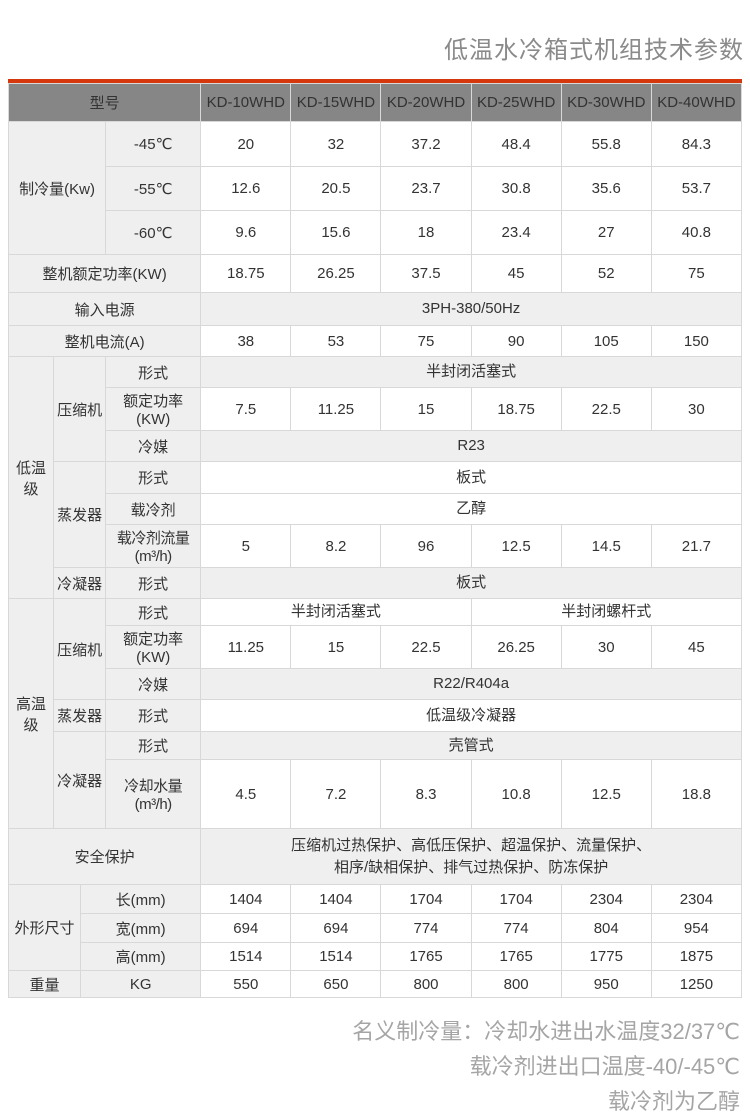 The width and height of the screenshot is (750, 1119). I want to click on value-cell: 800, so click(426, 984).